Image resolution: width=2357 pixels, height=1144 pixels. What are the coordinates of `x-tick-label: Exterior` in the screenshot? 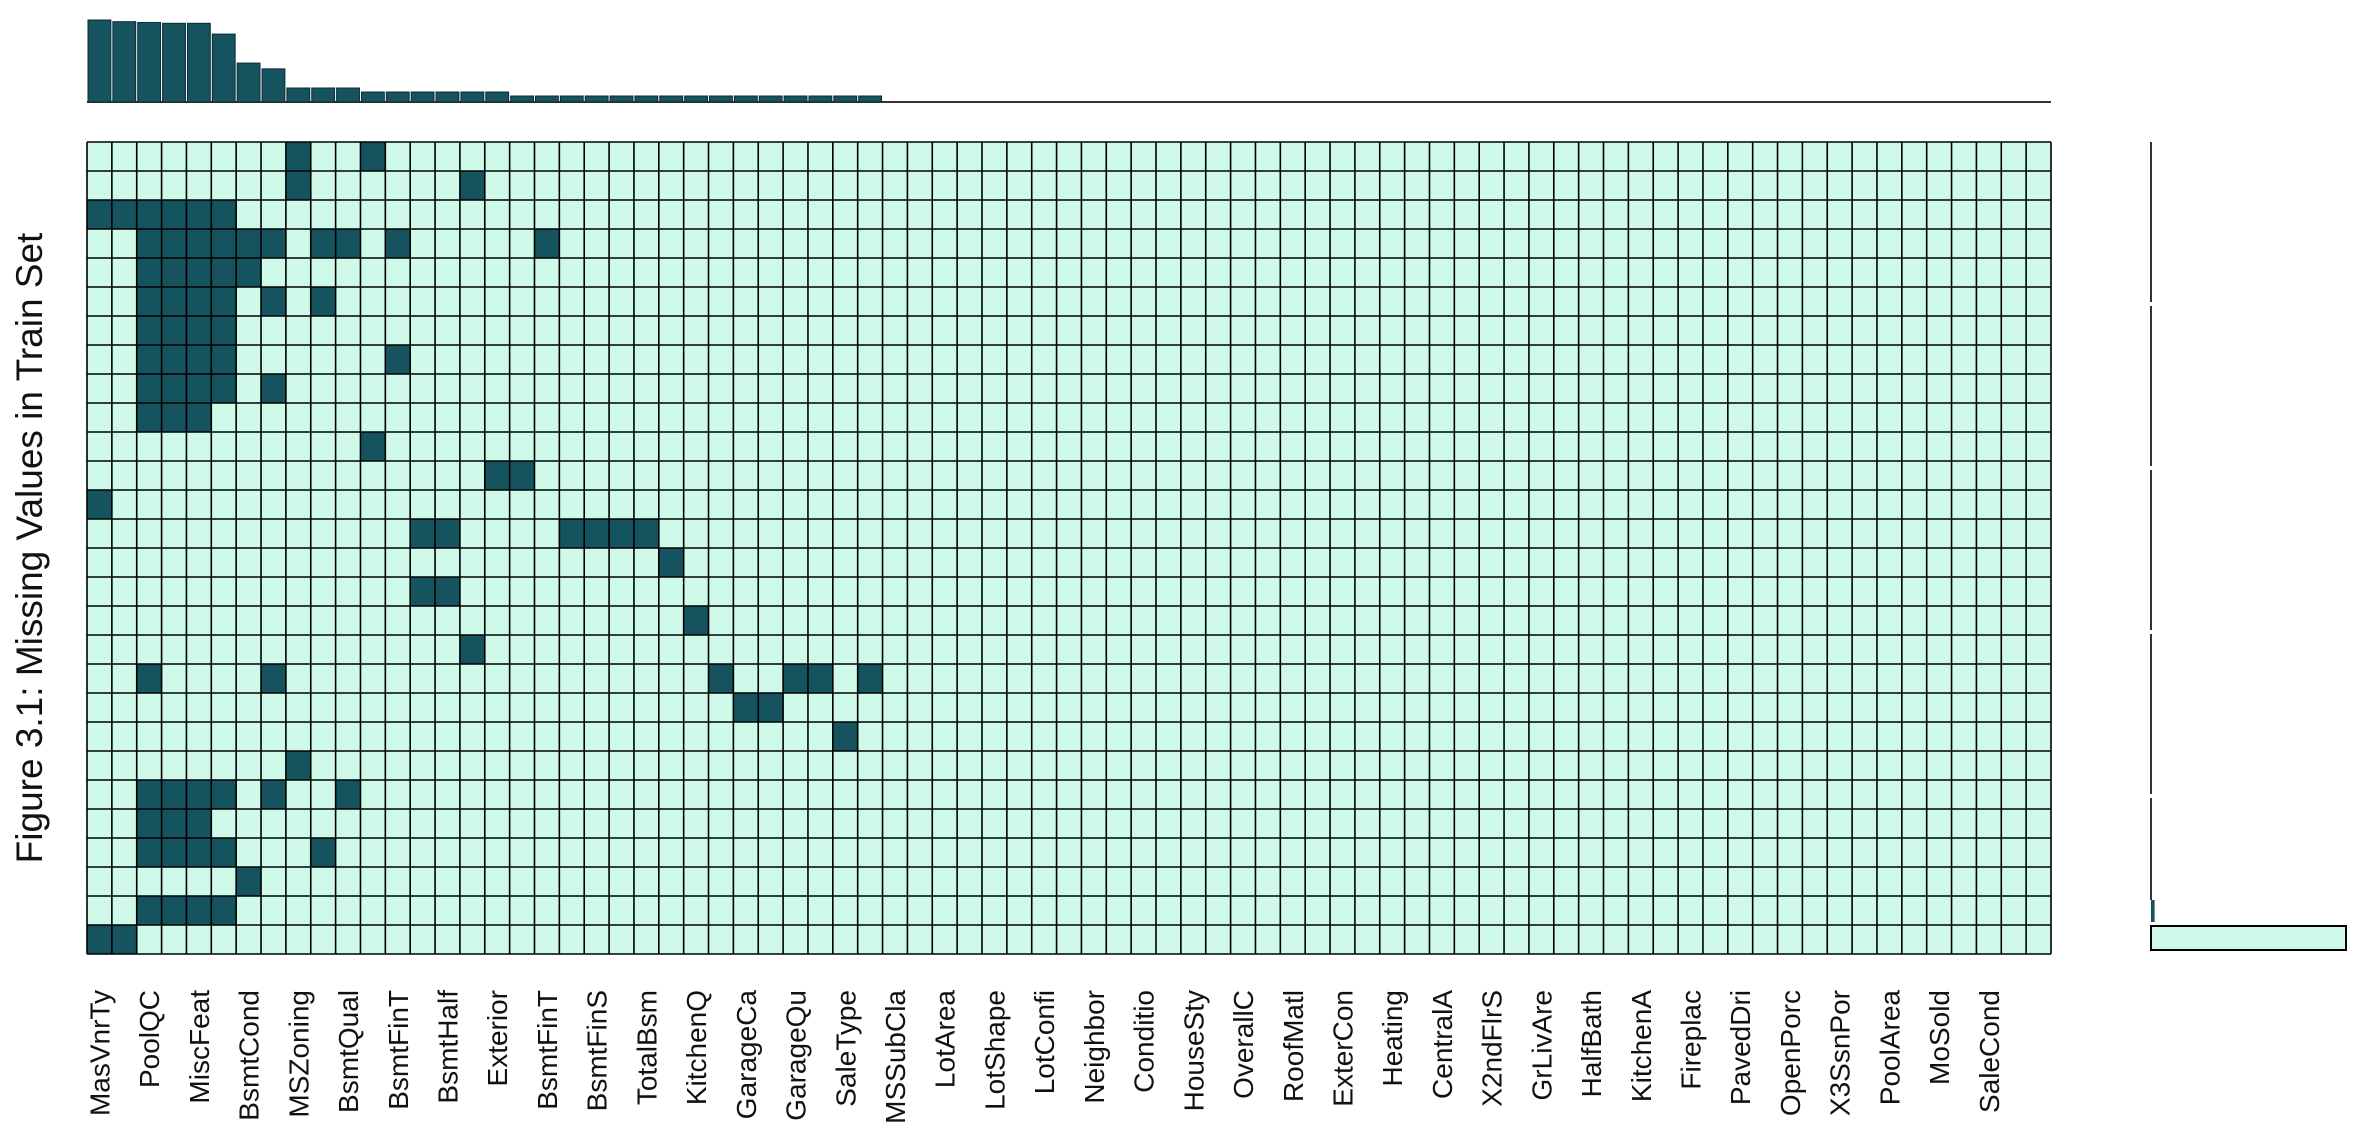 It's located at (497, 1038).